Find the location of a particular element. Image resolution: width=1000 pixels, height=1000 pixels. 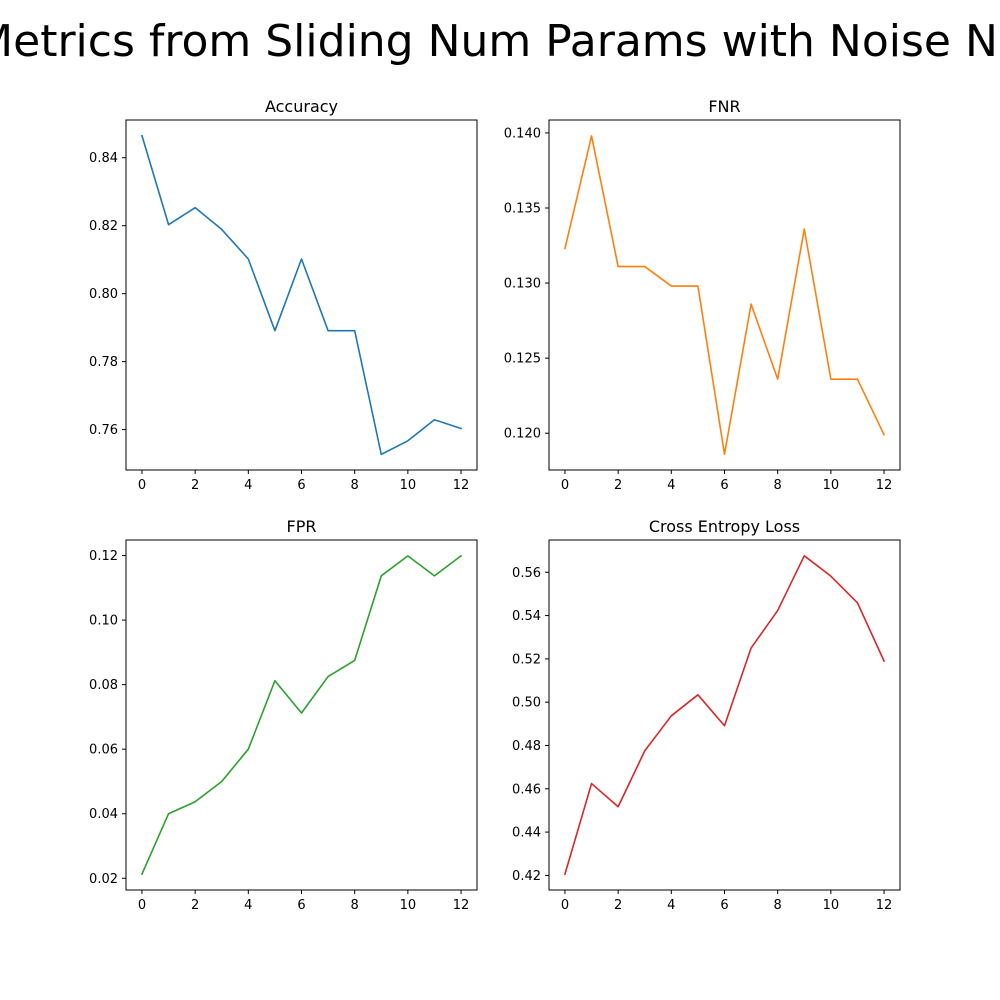

fpr-ytick-label: 0.10 is located at coordinates (103, 621).